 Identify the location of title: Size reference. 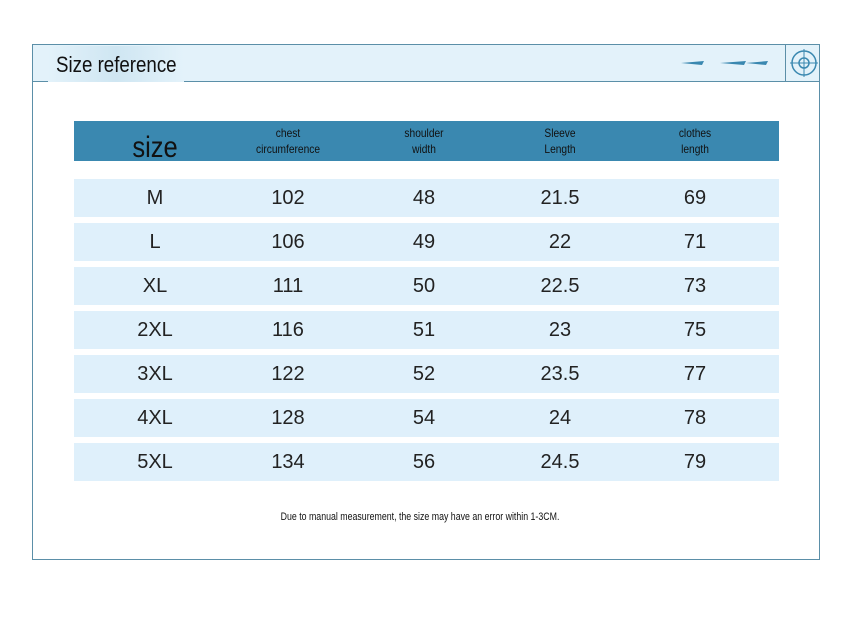
(116, 64).